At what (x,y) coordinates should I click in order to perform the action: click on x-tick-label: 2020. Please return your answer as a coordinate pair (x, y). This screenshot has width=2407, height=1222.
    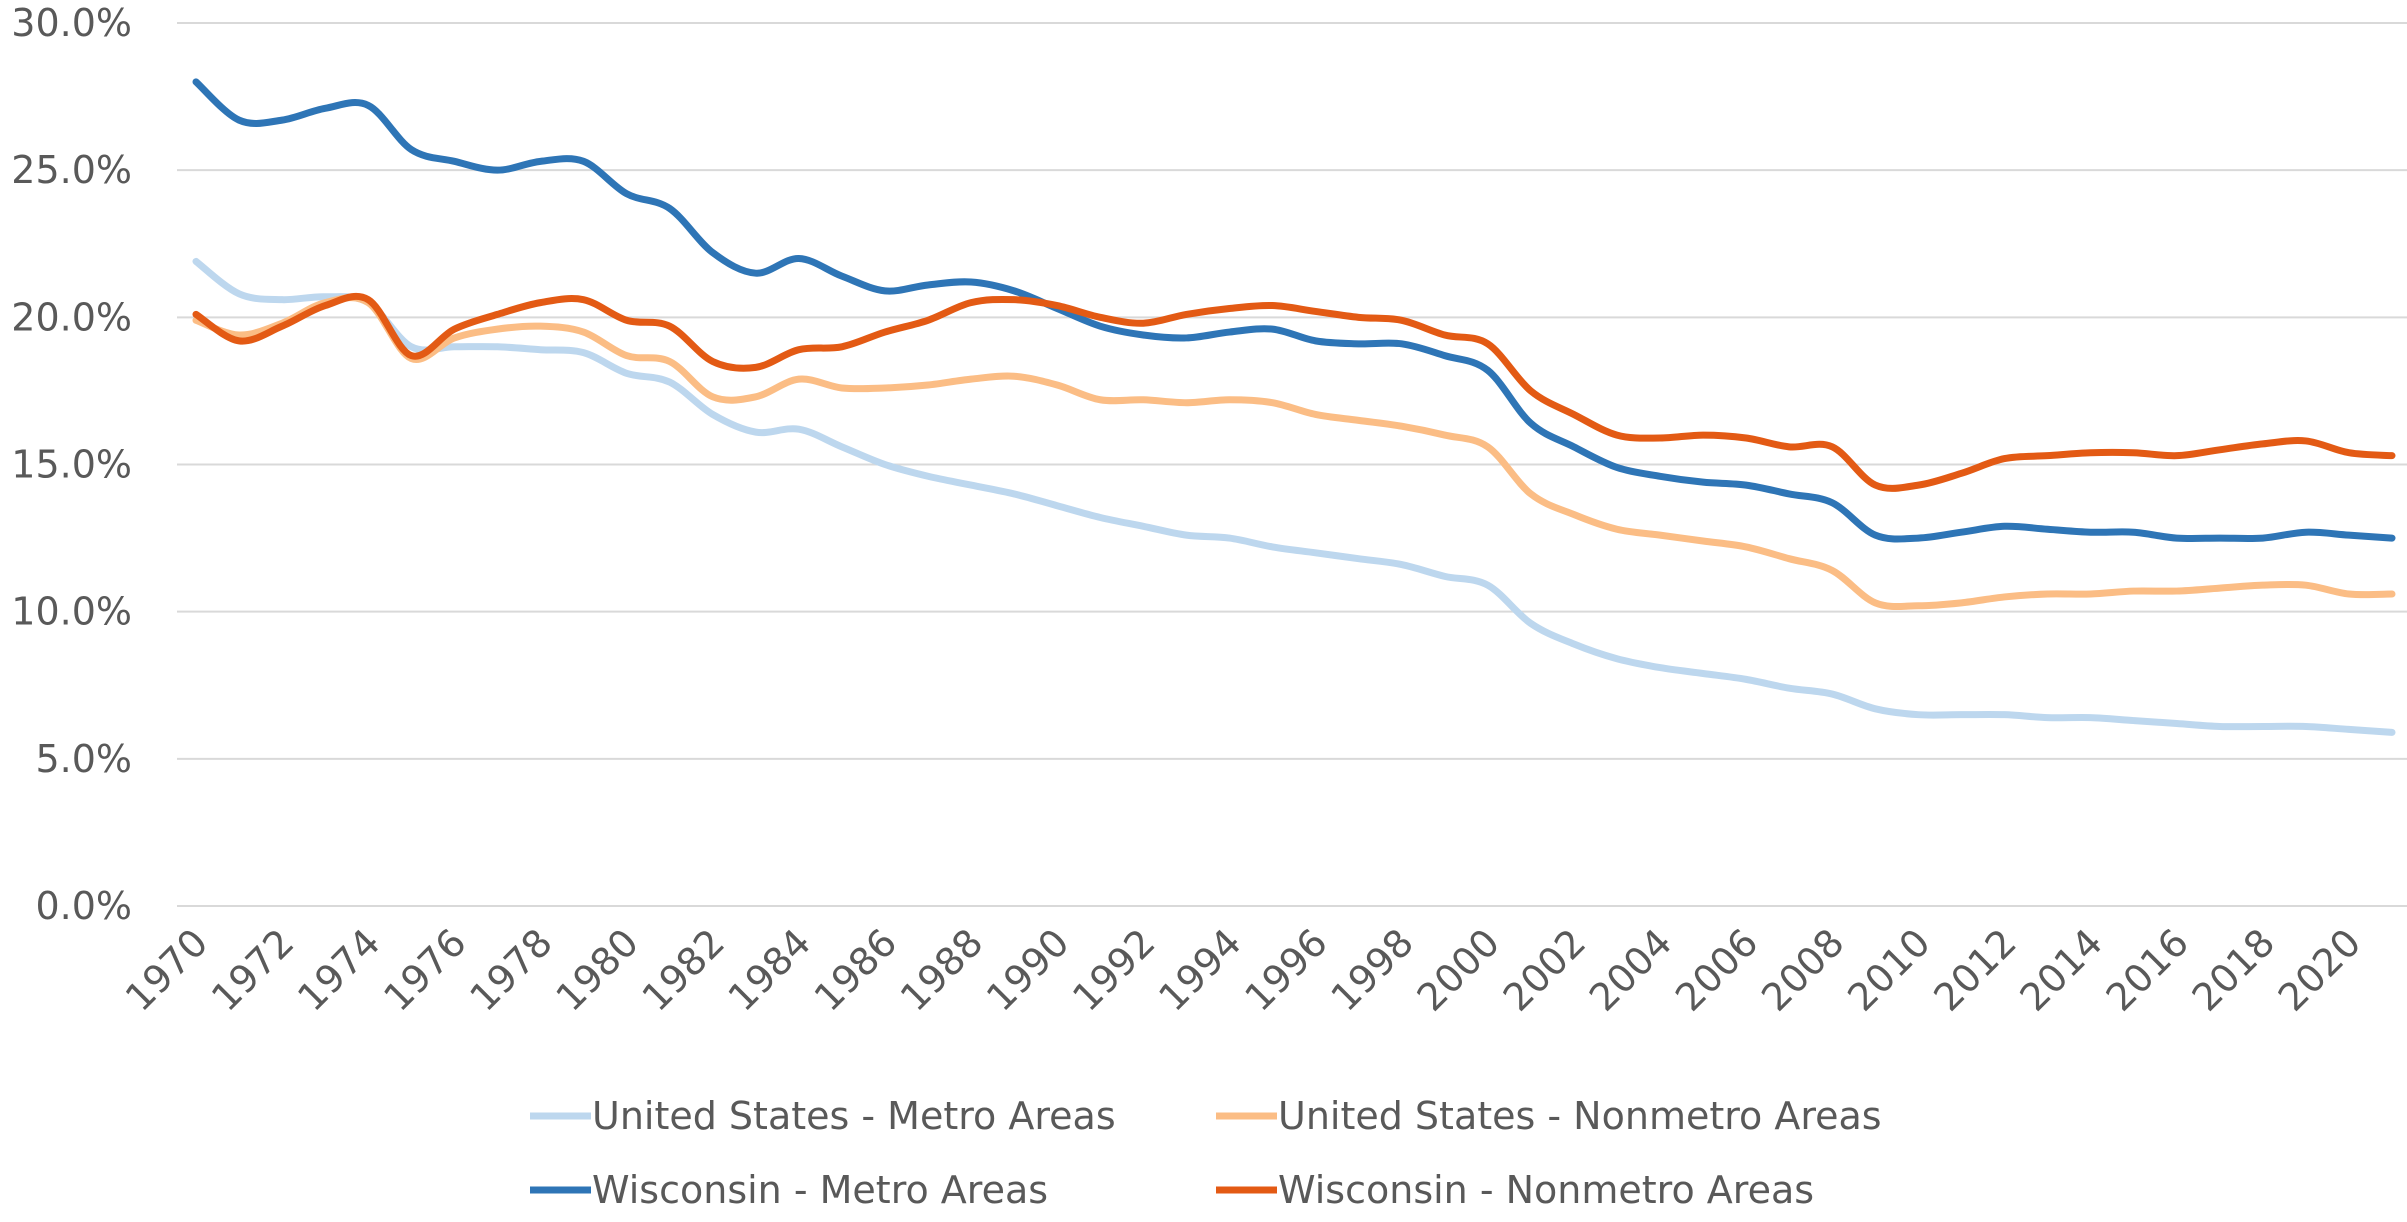
    Looking at the image, I should click on (2320, 970).